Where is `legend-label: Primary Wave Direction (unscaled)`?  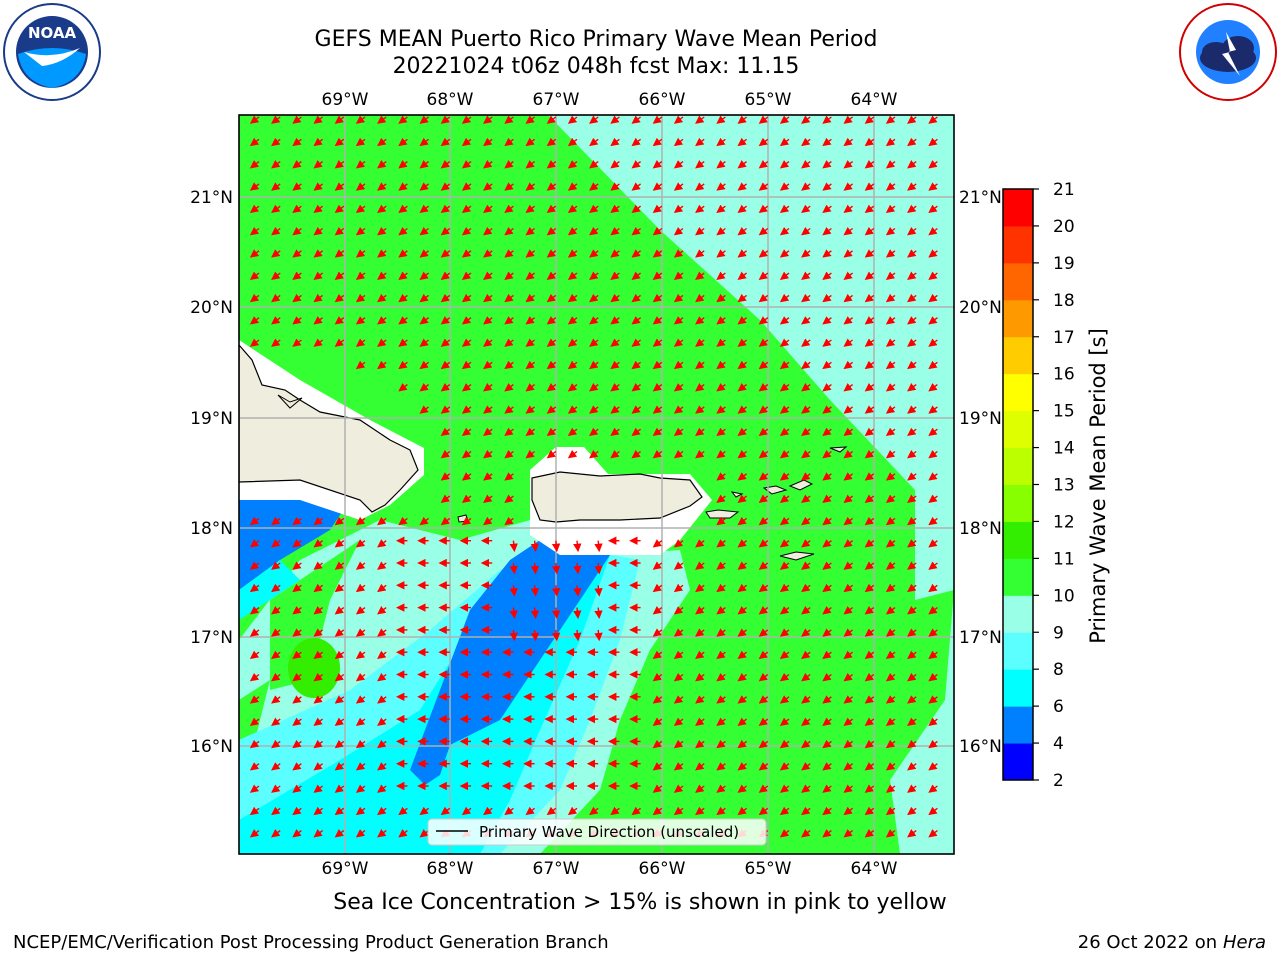
legend-label: Primary Wave Direction (unscaled) is located at coordinates (609, 832).